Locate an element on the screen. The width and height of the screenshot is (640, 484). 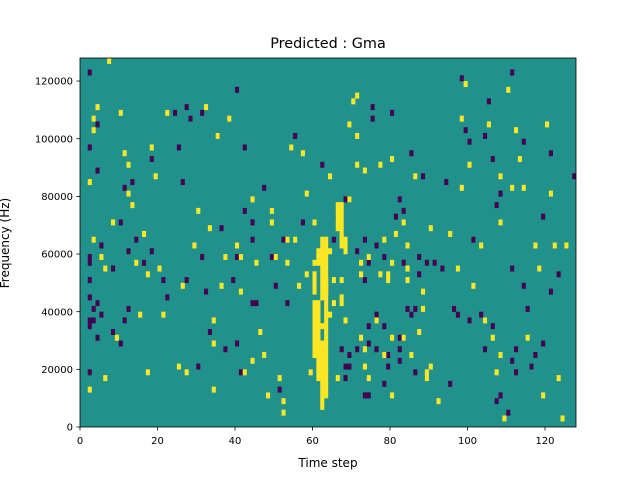
y-tick-label: 20000 is located at coordinates (57, 370).